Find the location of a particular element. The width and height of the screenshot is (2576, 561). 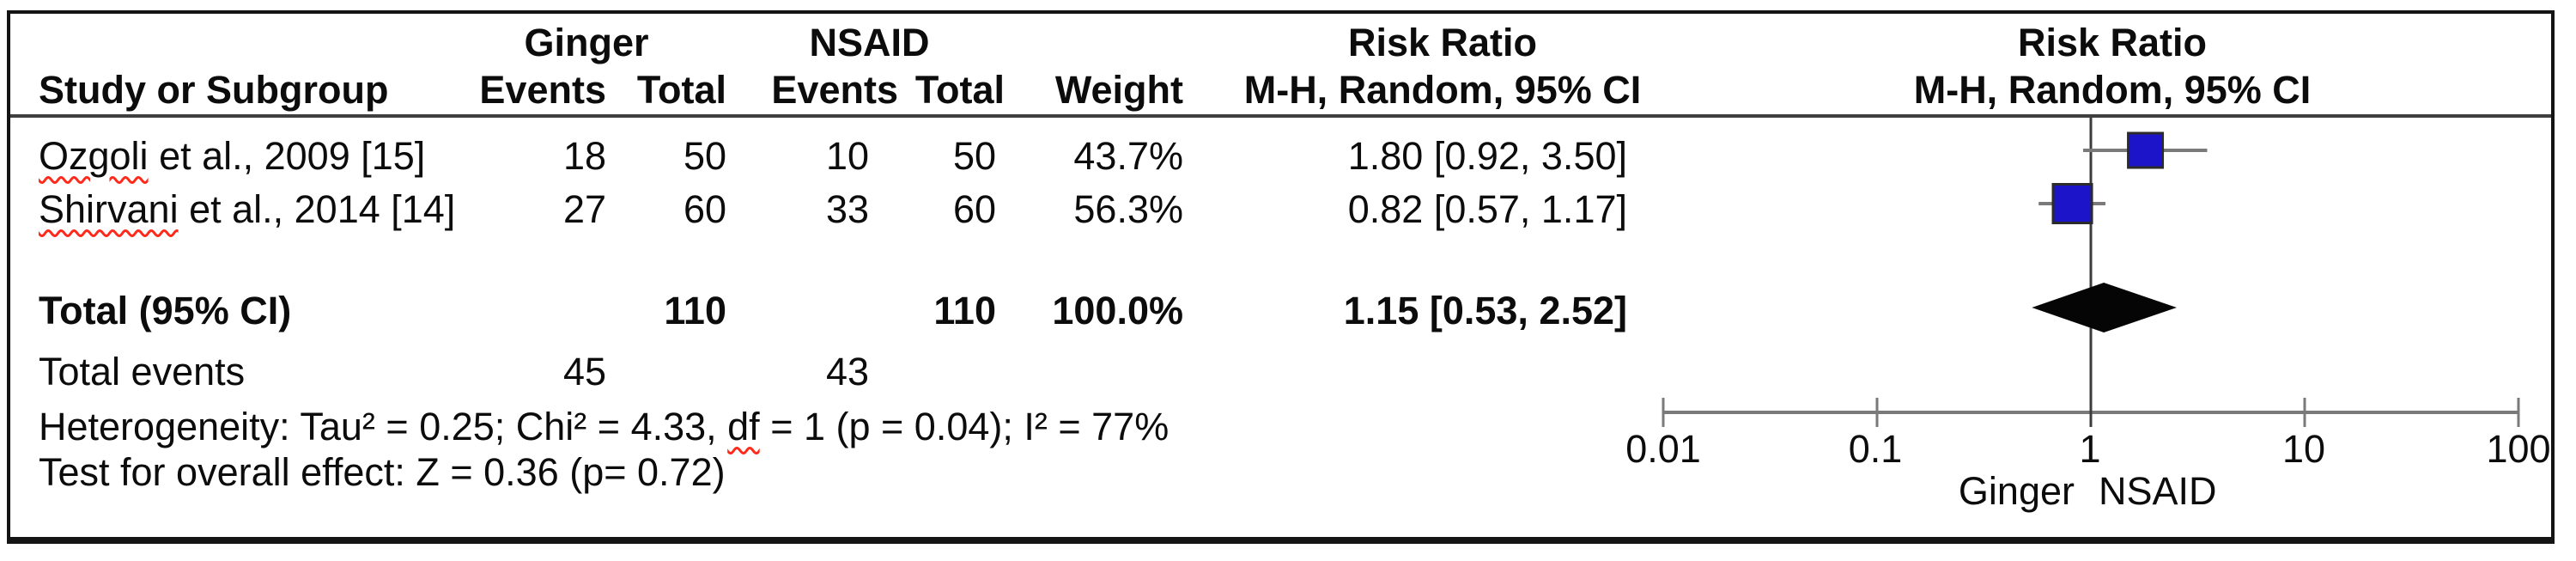

plot-header-method-ci: M-H, Random, 95% CI is located at coordinates (2112, 90).